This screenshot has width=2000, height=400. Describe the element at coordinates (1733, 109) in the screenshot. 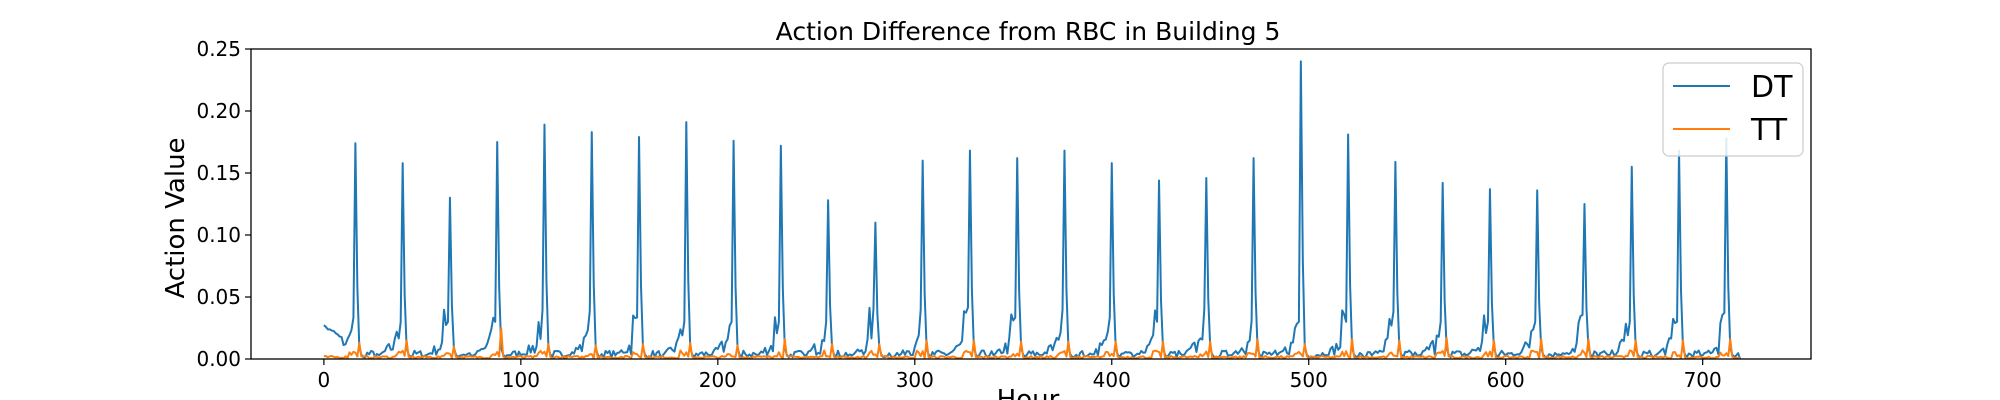

I see `legend: DT TT` at that location.